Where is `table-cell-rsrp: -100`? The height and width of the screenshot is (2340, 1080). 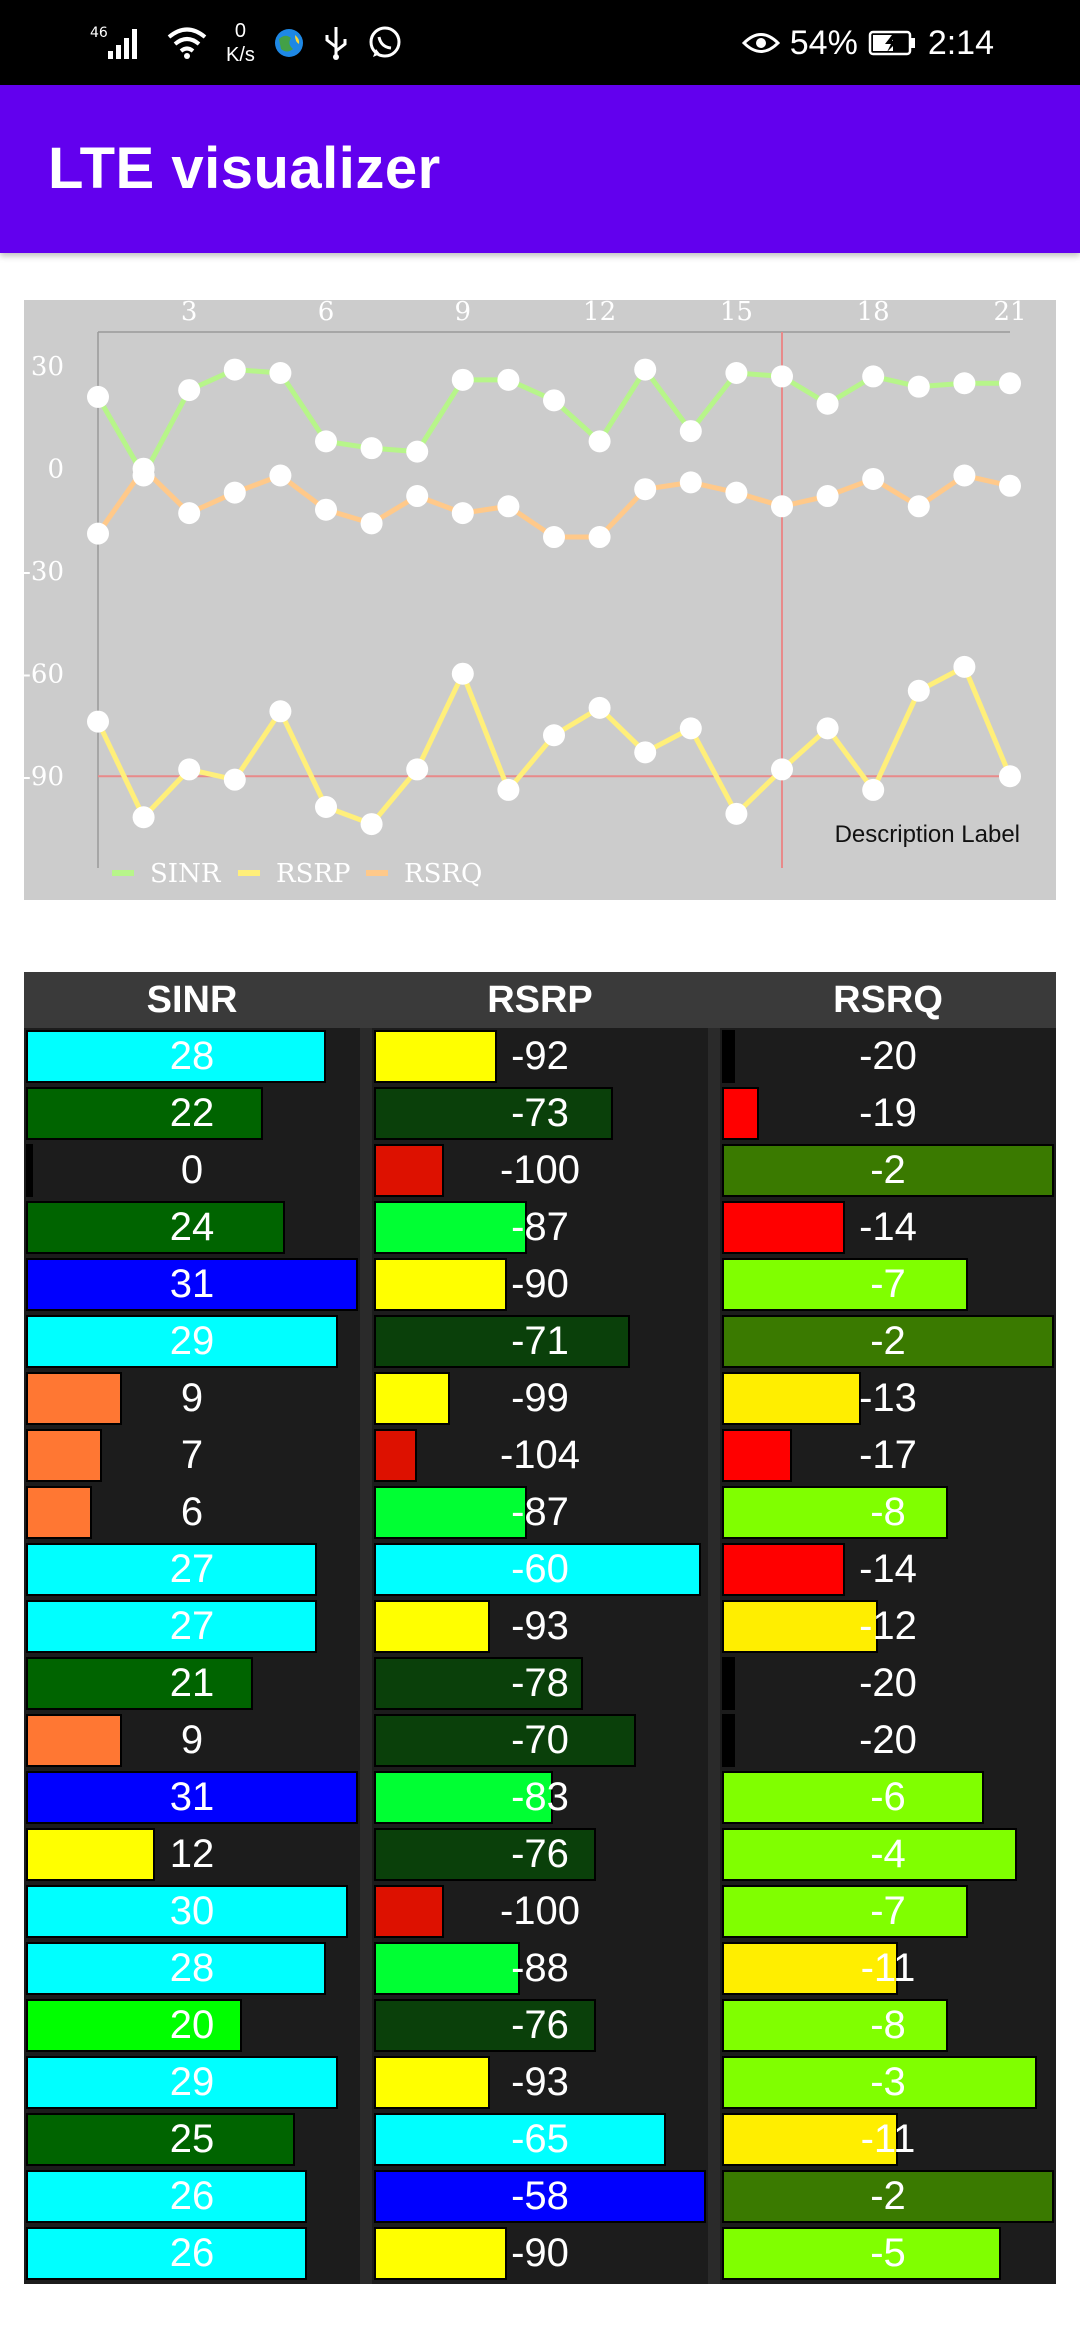
table-cell-rsrp: -100 is located at coordinates (540, 1911).